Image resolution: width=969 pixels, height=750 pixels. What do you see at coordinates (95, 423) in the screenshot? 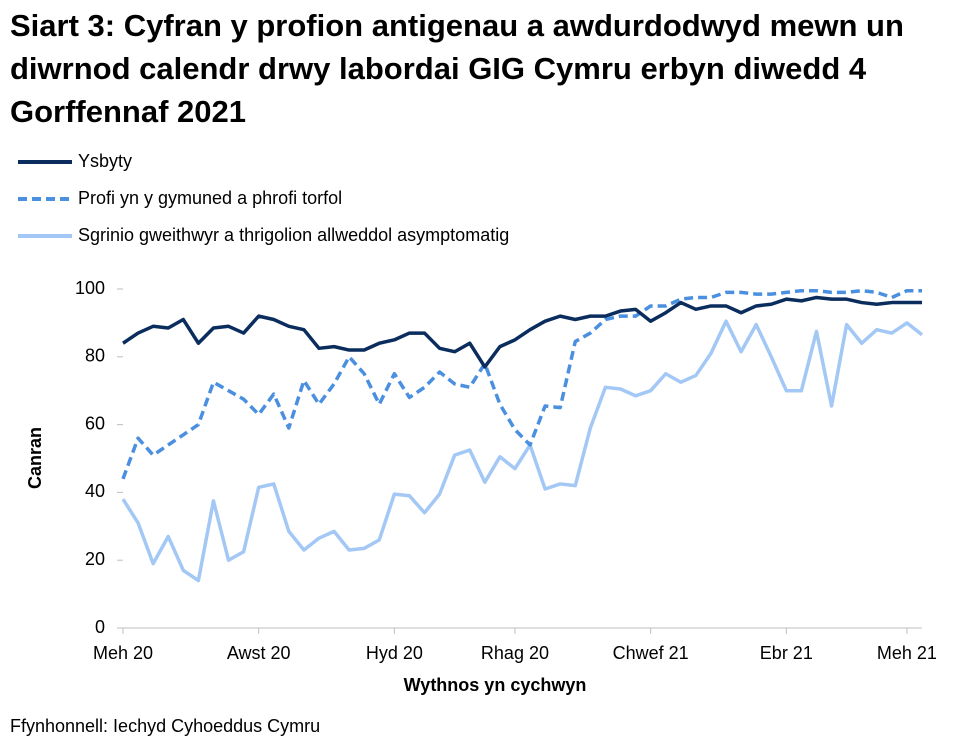
I see `y-tick-label: 60` at bounding box center [95, 423].